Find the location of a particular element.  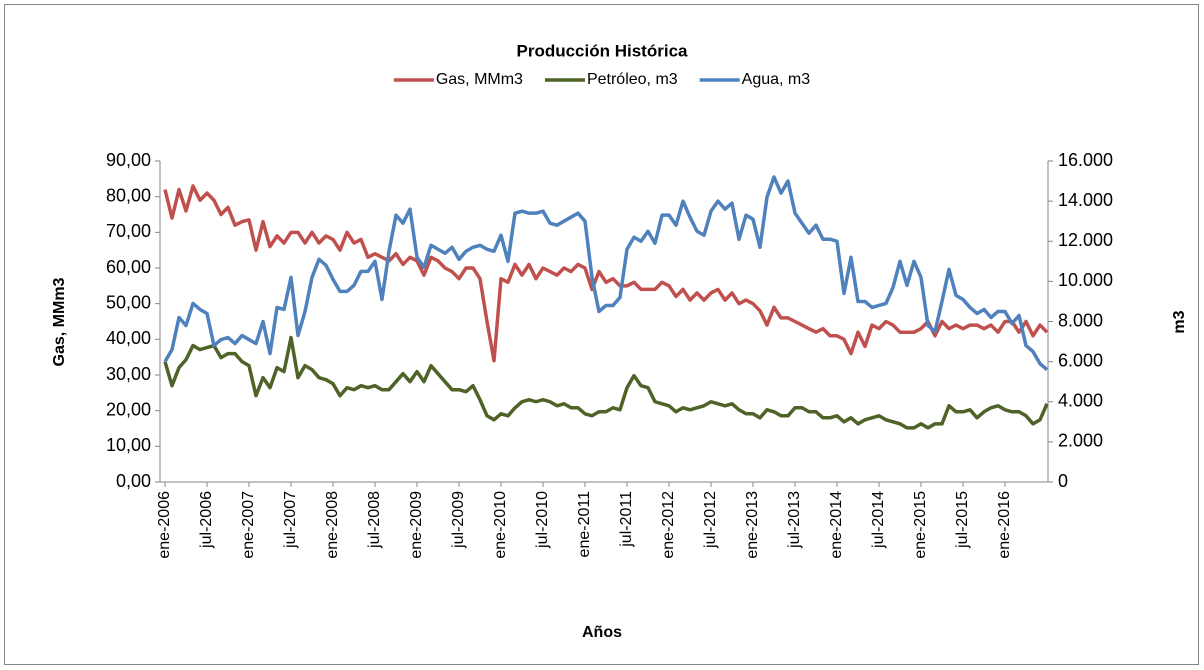

x-tick-label: ene-2011 is located at coordinates (584, 524).